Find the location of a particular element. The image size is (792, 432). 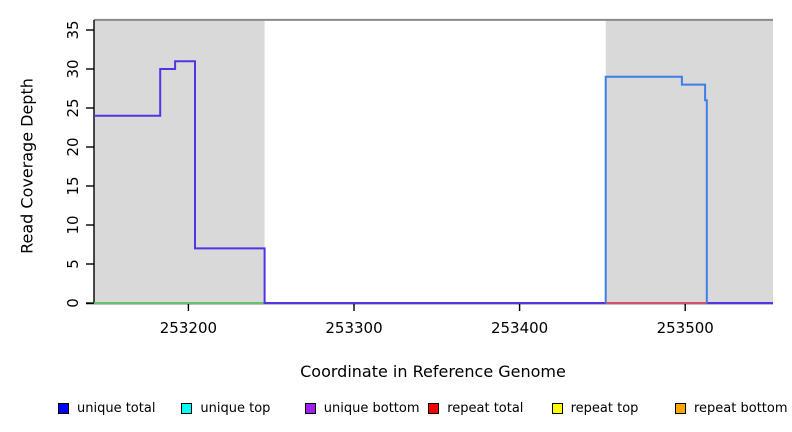

legend-item-unique-total: unique total is located at coordinates (107, 408).